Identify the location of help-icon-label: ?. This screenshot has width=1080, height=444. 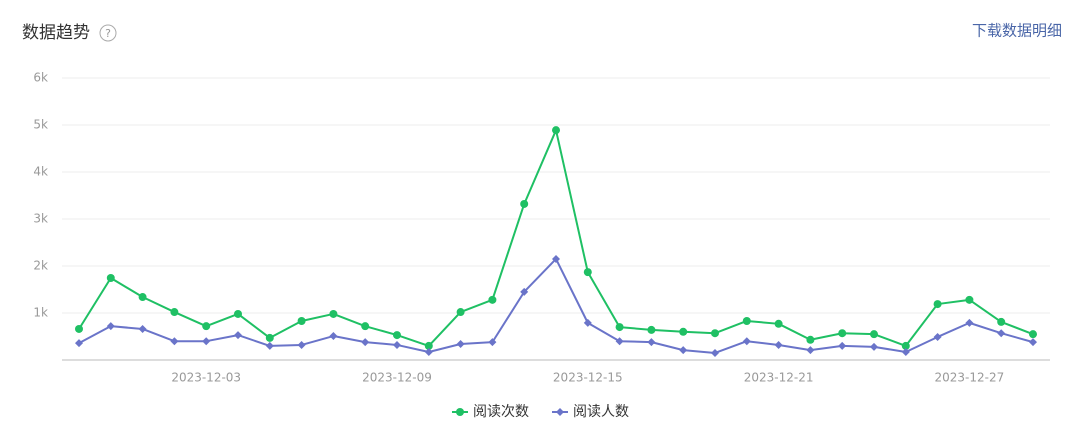
(108, 33).